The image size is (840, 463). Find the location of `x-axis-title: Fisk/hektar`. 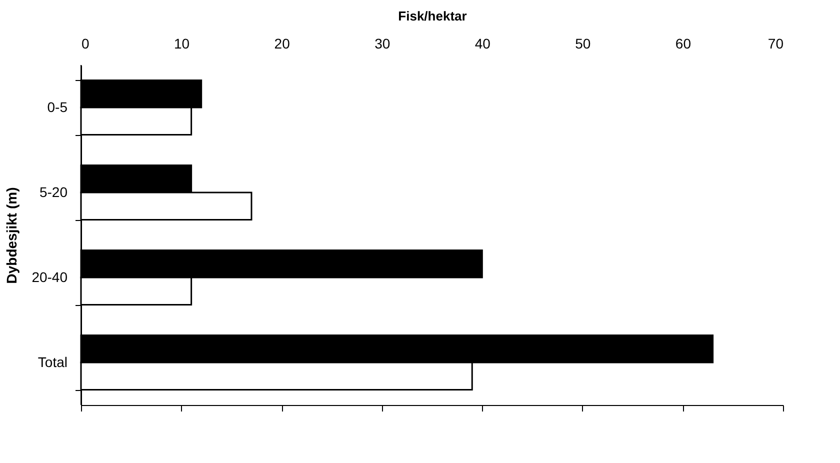

x-axis-title: Fisk/hektar is located at coordinates (432, 16).